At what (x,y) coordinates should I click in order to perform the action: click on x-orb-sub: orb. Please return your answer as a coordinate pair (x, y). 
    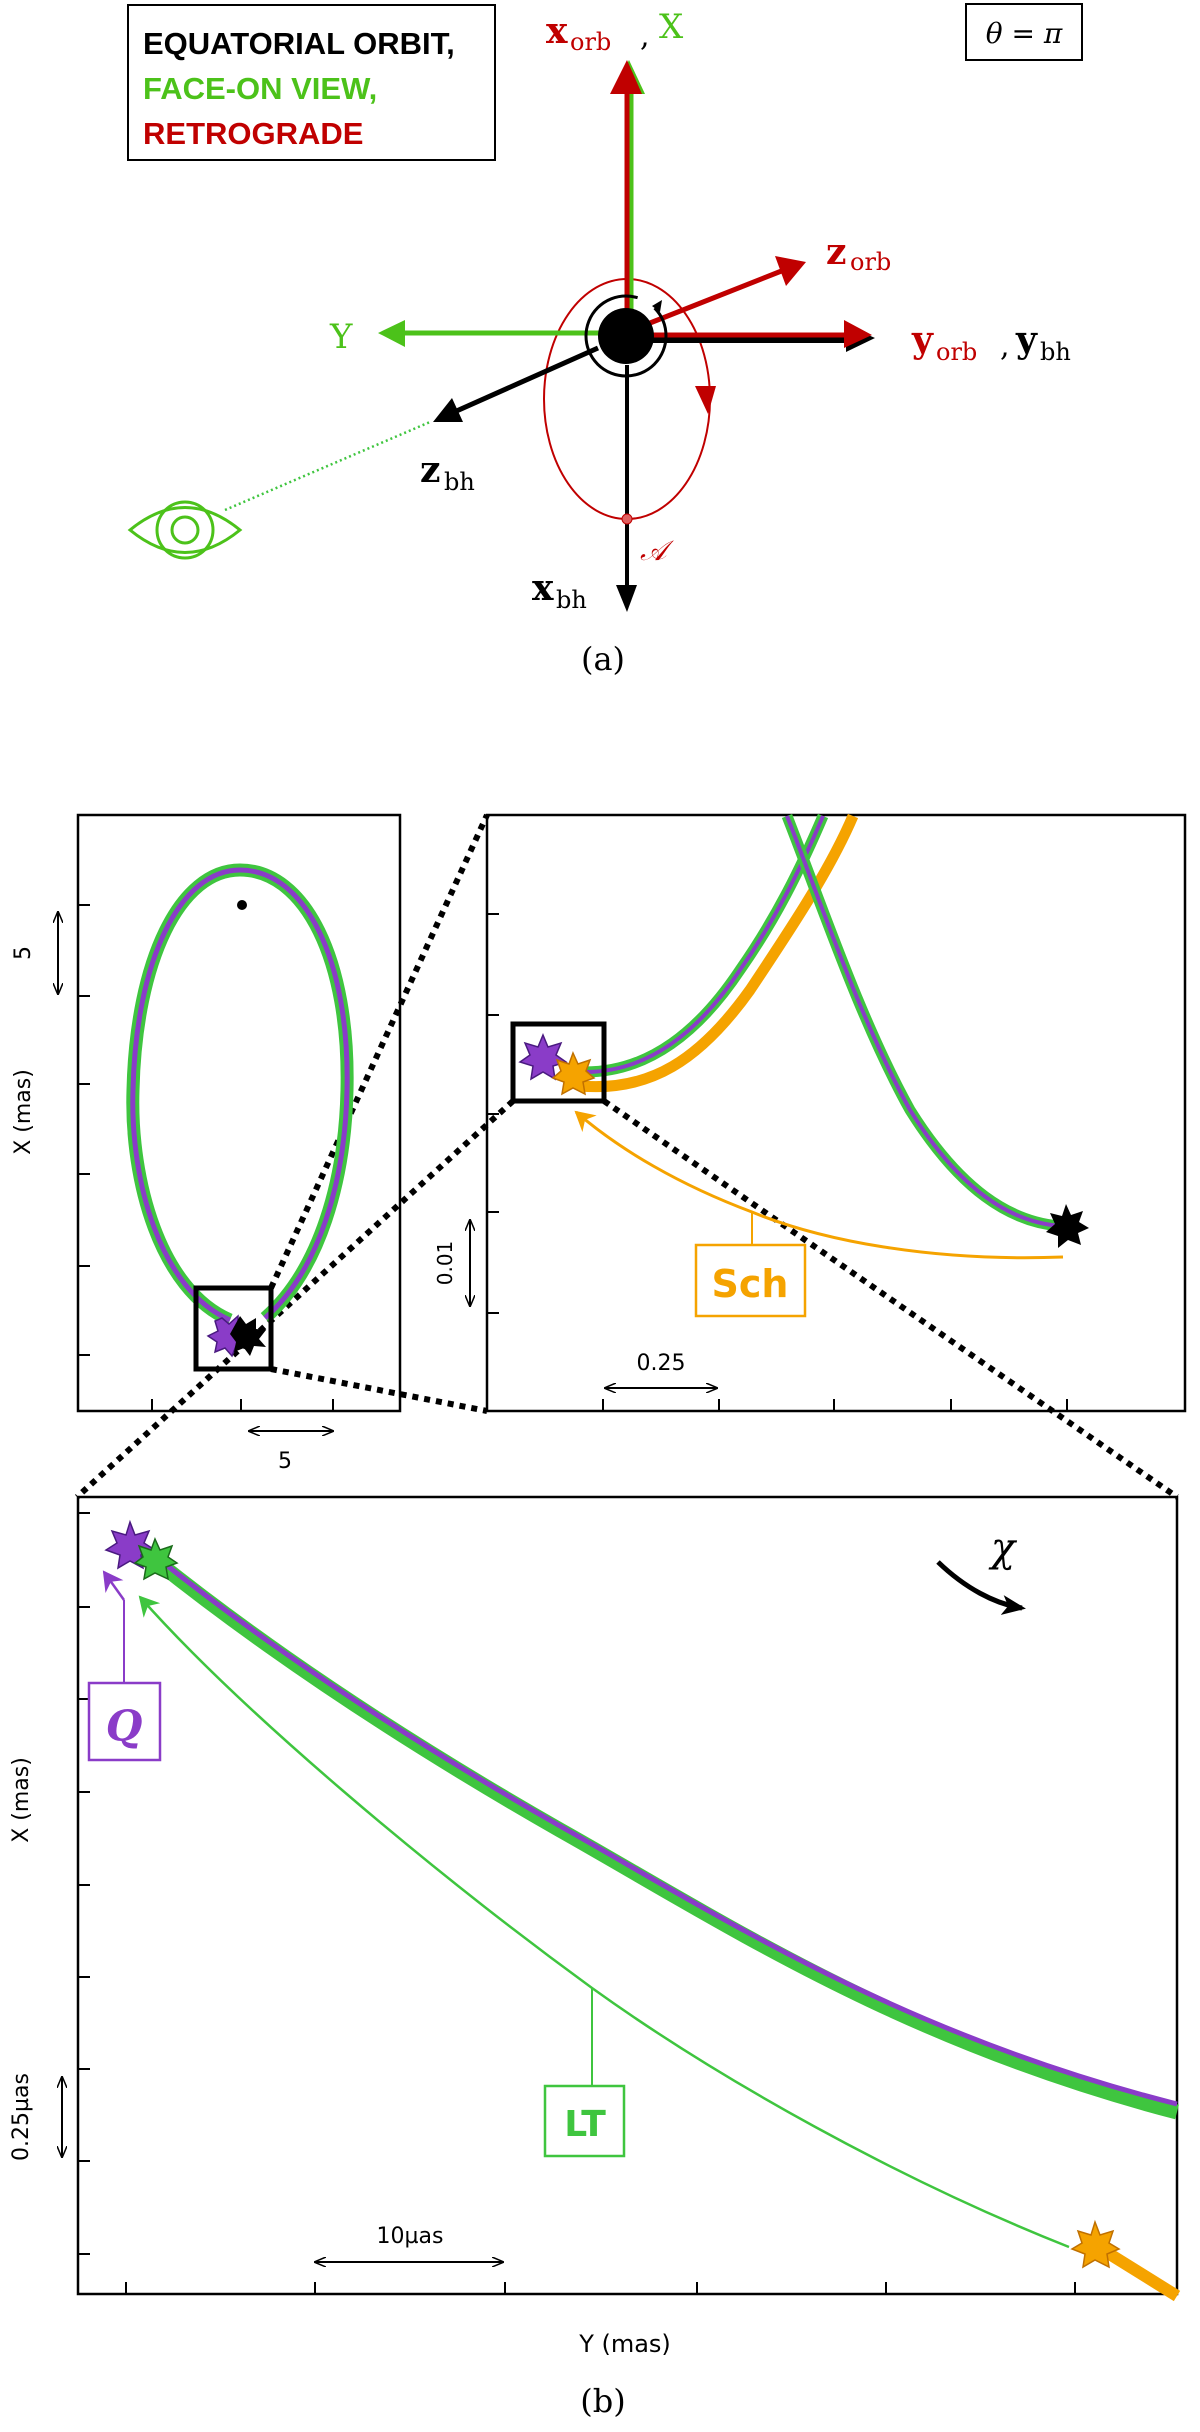
    Looking at the image, I should click on (590, 42).